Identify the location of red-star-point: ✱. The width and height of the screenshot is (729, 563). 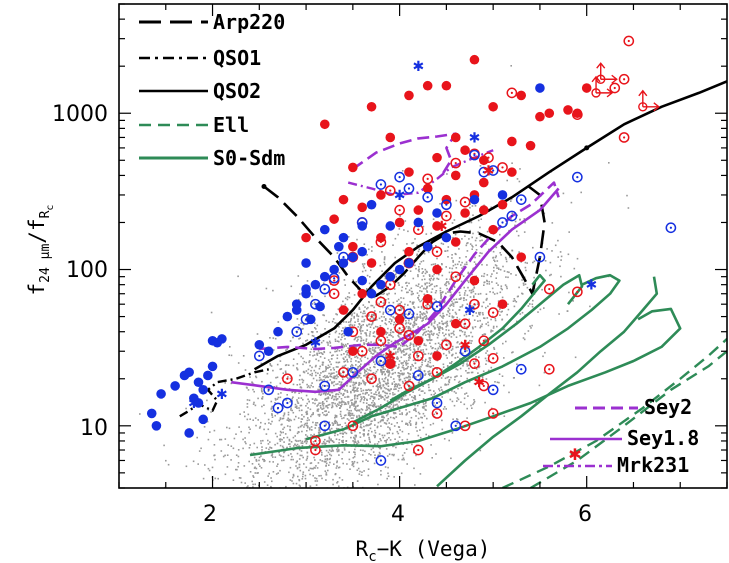
(390, 357).